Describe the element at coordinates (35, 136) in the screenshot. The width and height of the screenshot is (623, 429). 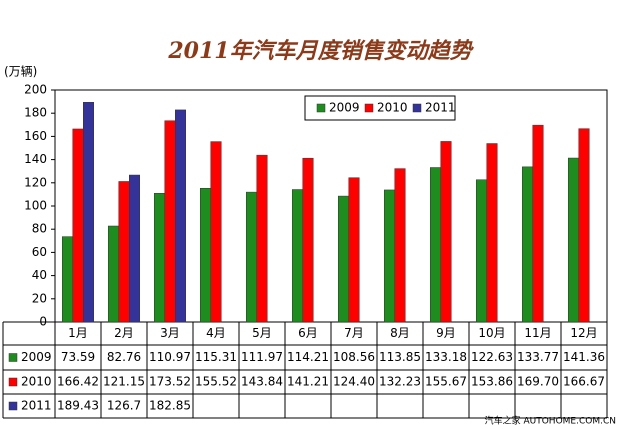
I see `y-tick-label: 160` at that location.